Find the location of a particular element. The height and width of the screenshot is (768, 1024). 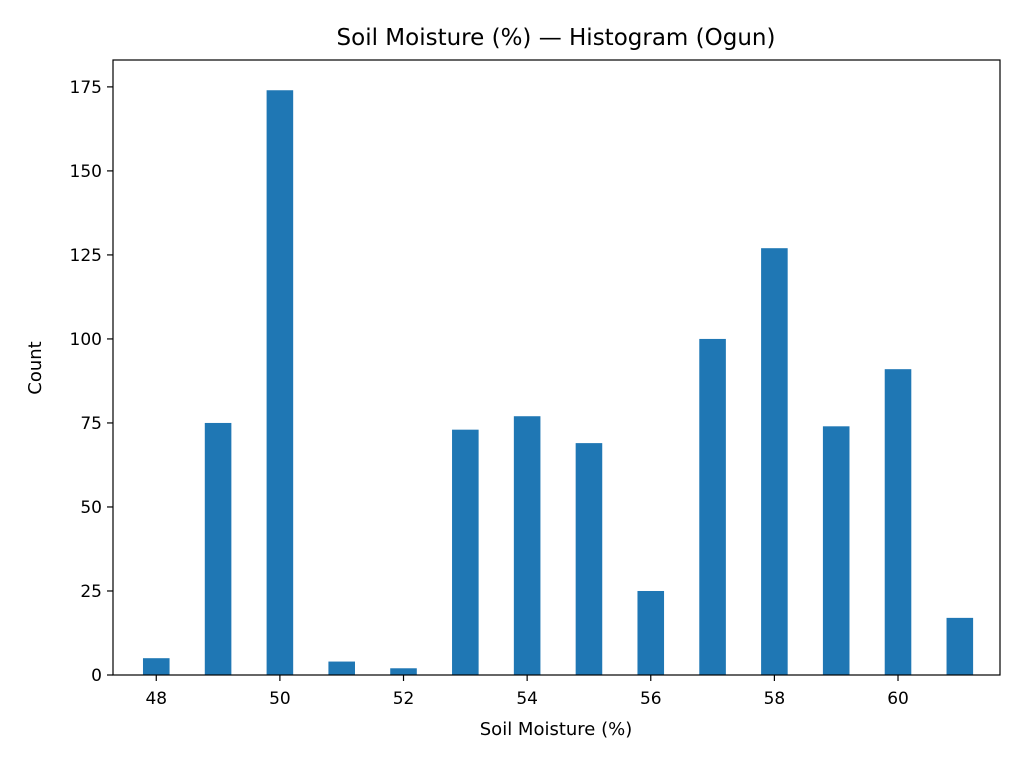

x-axis-label: Soil Moisture (%) is located at coordinates (556, 729).